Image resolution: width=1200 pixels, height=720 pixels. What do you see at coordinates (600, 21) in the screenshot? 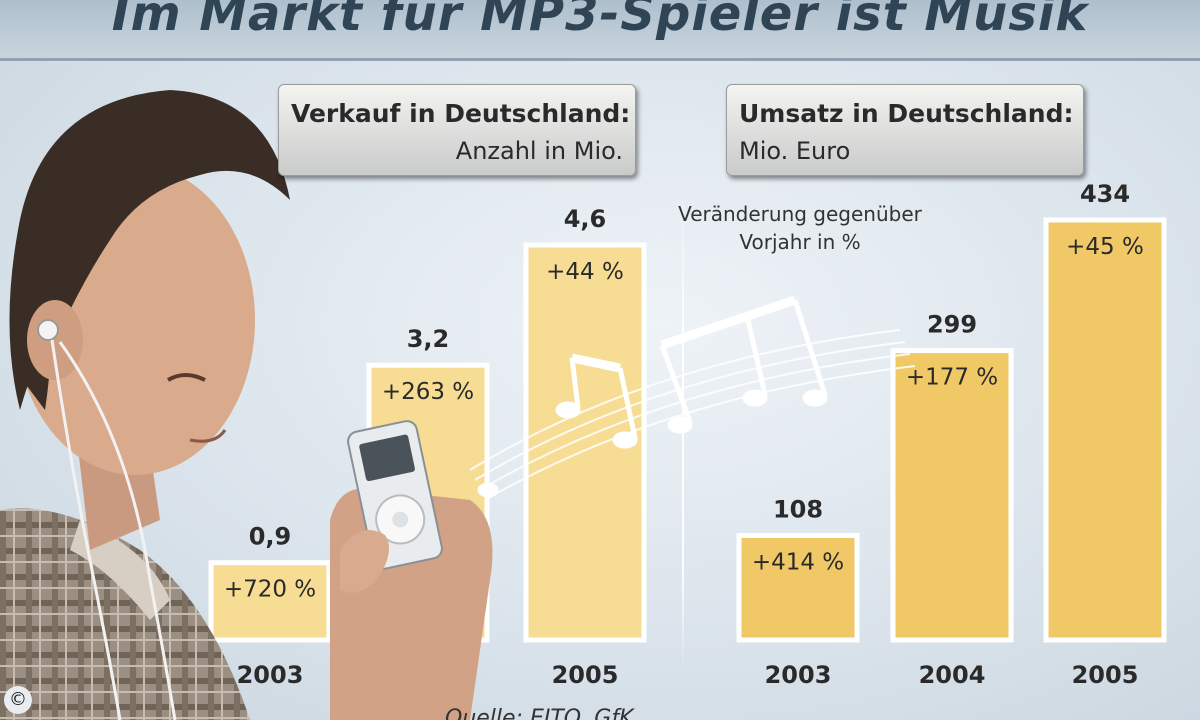
I see `page-title: Im Markt für MP3-Spieler ist Musik` at bounding box center [600, 21].